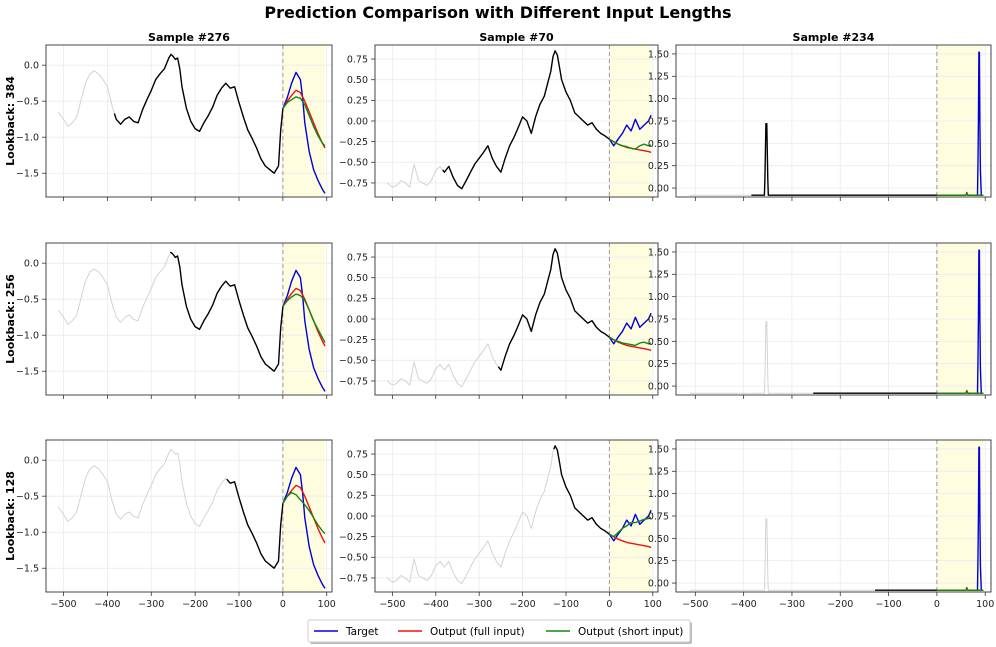  I want to click on legend-label-3: Output (short input), so click(630, 632).